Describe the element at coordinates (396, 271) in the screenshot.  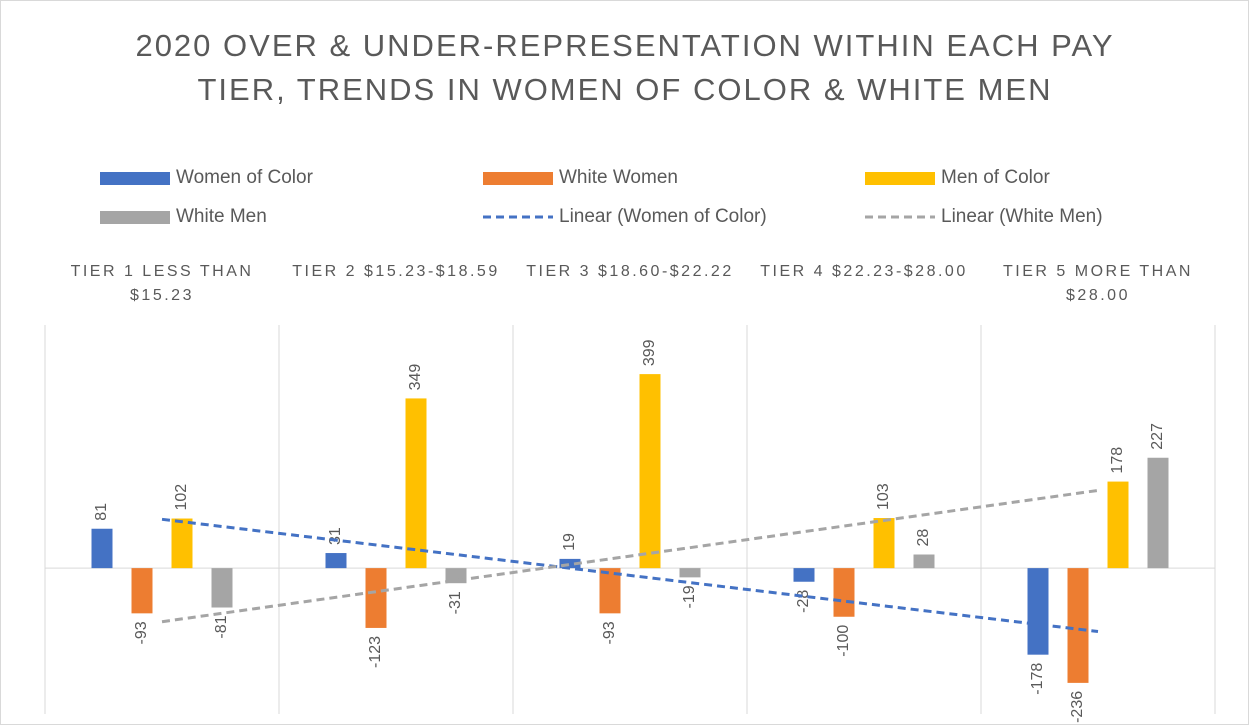
I see `category-label: TIER 2 $15.23-$18.59` at that location.